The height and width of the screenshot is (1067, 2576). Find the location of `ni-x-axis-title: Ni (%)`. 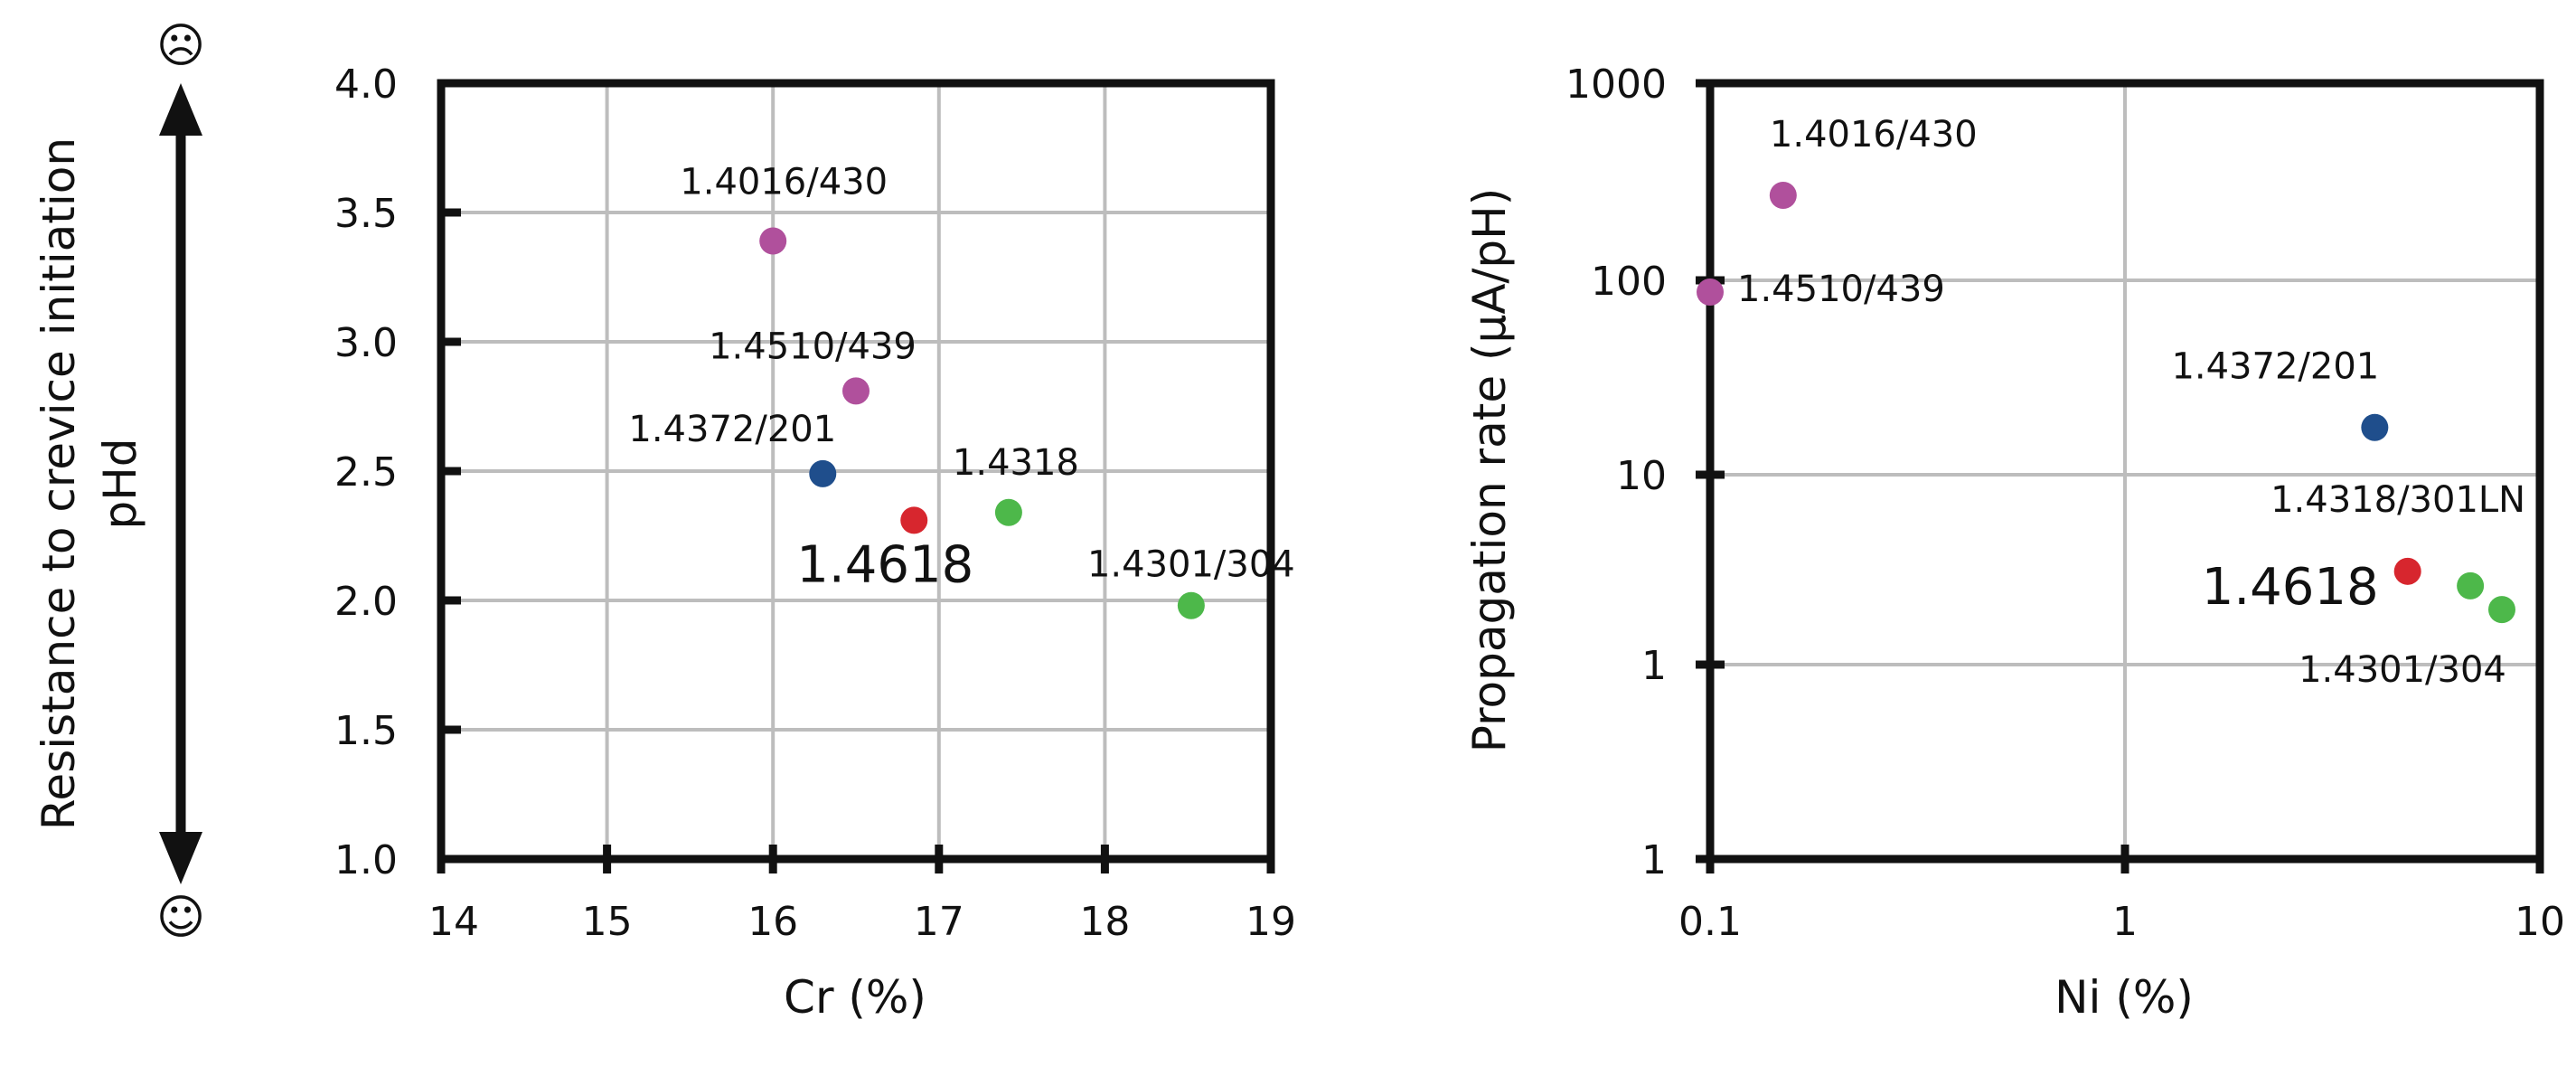

ni-x-axis-title: Ni (%) is located at coordinates (2124, 997).